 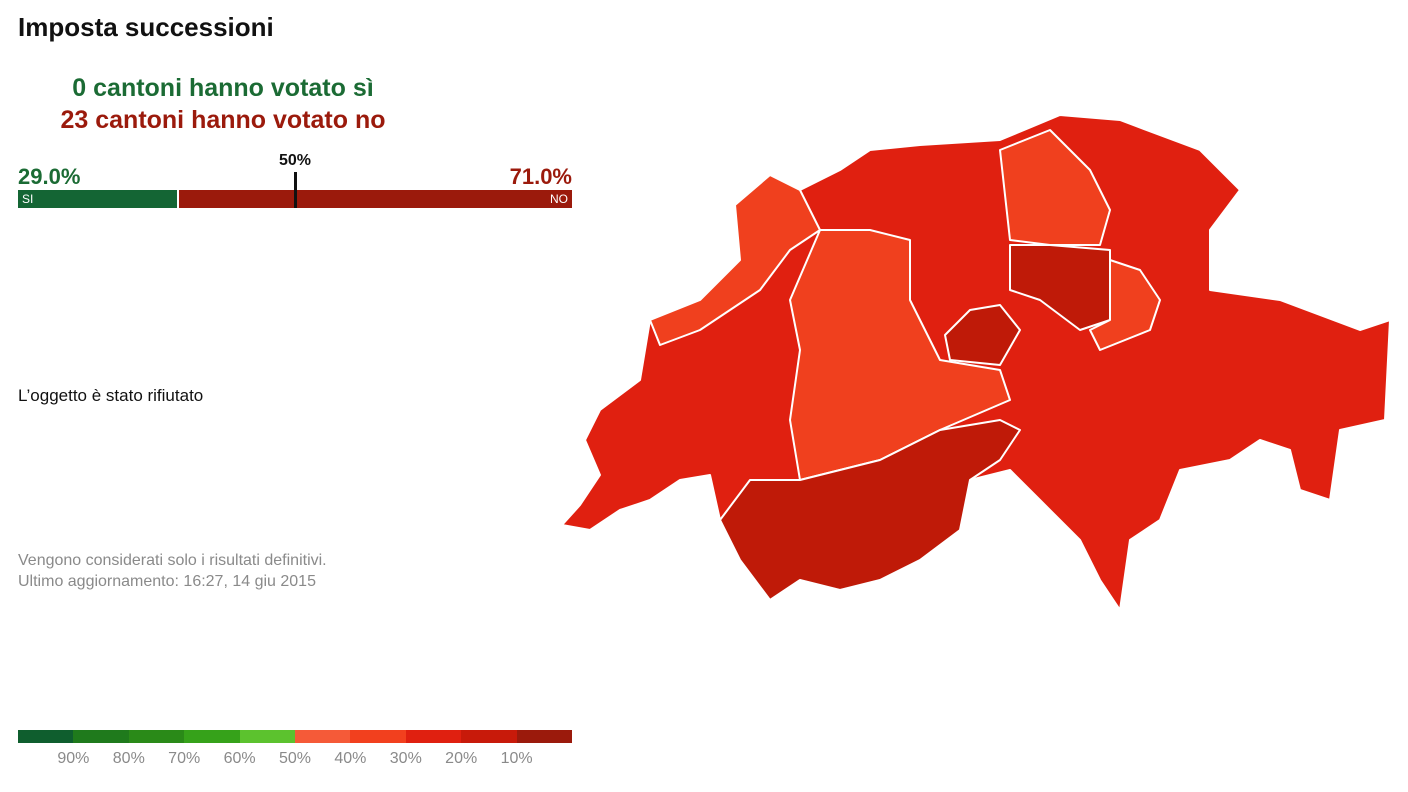 What do you see at coordinates (167, 581) in the screenshot?
I see `note: Ultimo aggiornamento: 16:27, 14 giu 2015` at bounding box center [167, 581].